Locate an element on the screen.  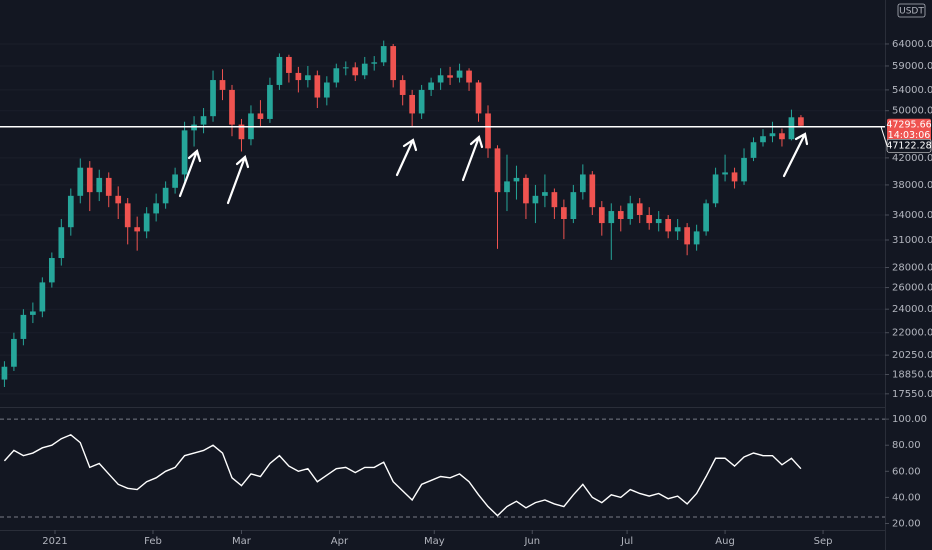
countdown-label: 14:03:06 is located at coordinates (909, 135).